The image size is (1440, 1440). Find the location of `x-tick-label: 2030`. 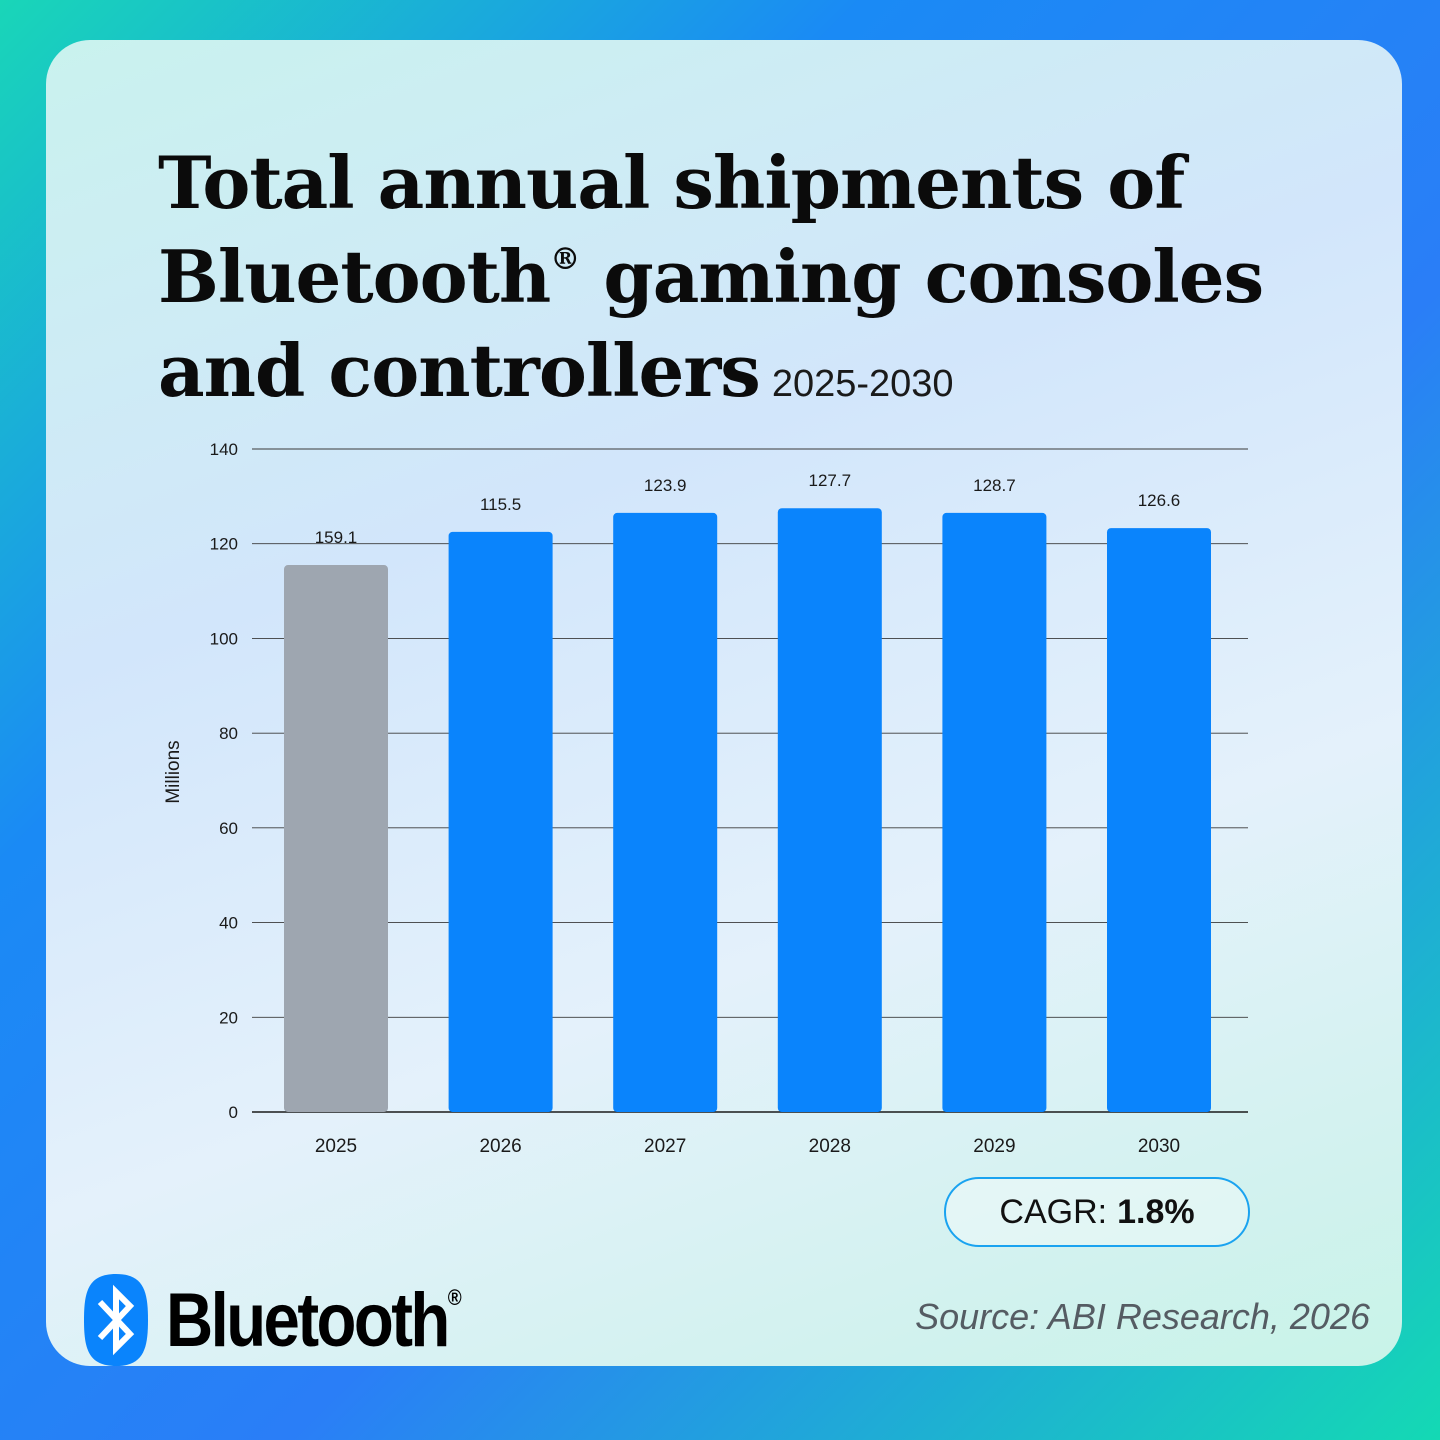

x-tick-label: 2030 is located at coordinates (1159, 1146).